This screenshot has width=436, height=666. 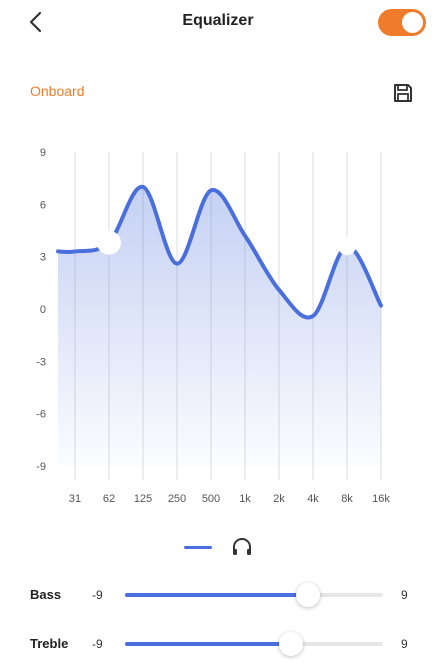 What do you see at coordinates (291, 644) in the screenshot?
I see `treble-slider-thumb` at bounding box center [291, 644].